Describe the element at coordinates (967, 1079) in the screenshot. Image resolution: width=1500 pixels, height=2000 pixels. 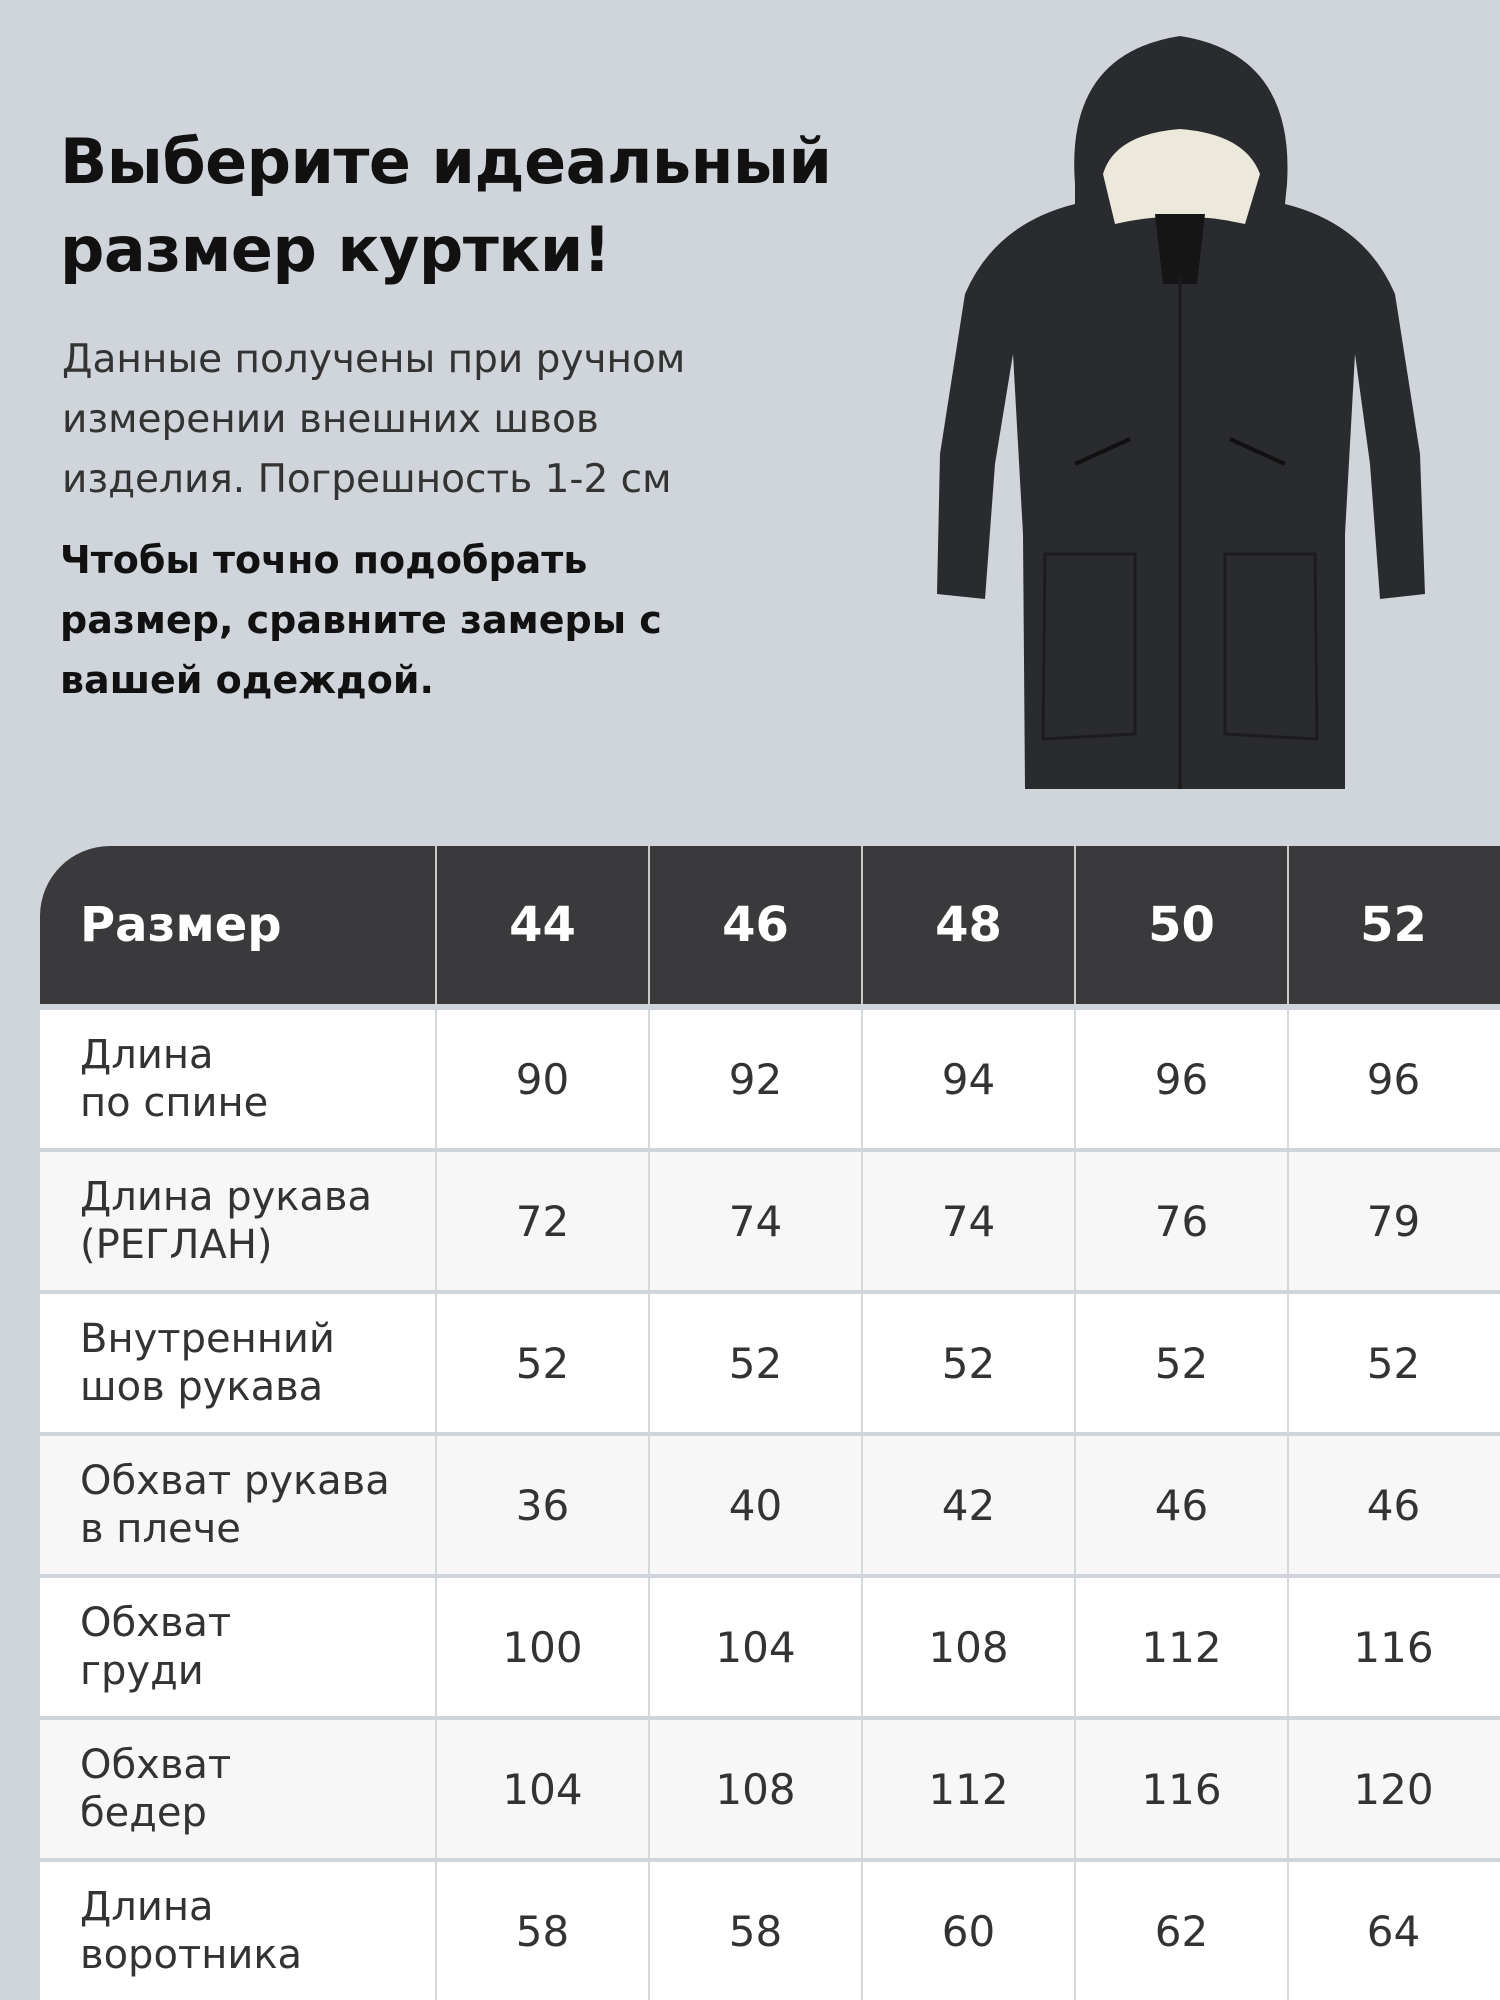
I see `measurement-value: 94` at that location.